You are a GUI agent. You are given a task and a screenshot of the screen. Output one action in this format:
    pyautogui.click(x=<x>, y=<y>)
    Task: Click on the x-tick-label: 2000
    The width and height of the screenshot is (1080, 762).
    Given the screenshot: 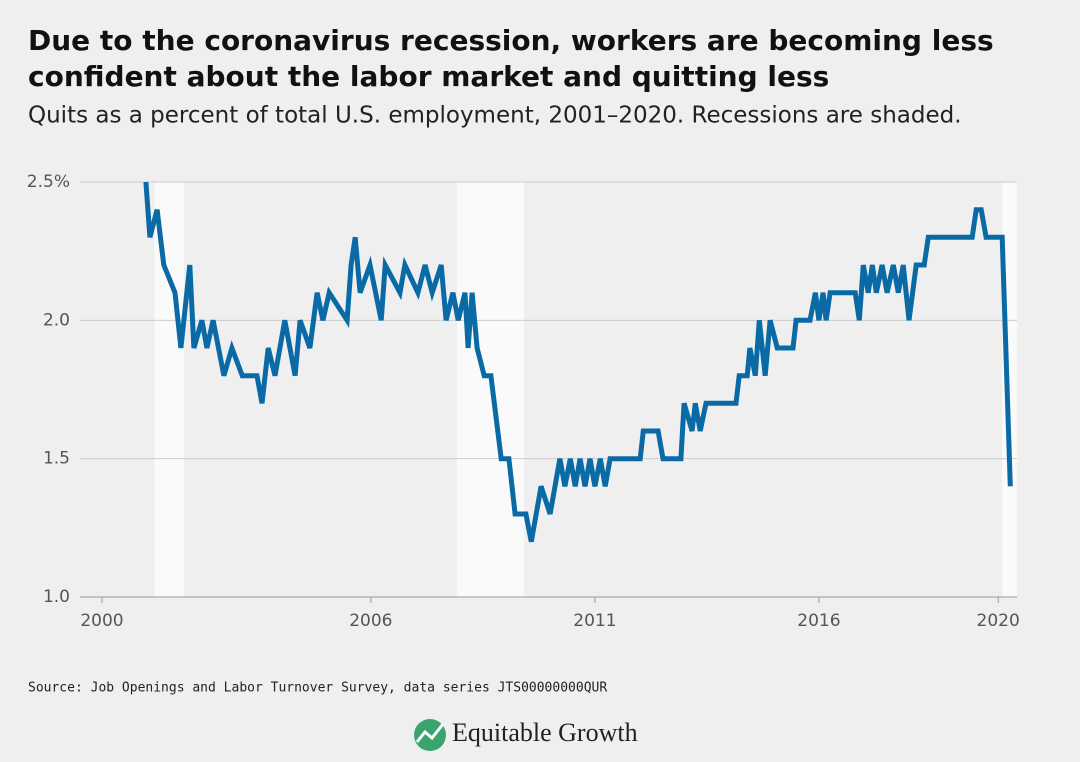 What is the action you would take?
    pyautogui.click(x=101, y=621)
    